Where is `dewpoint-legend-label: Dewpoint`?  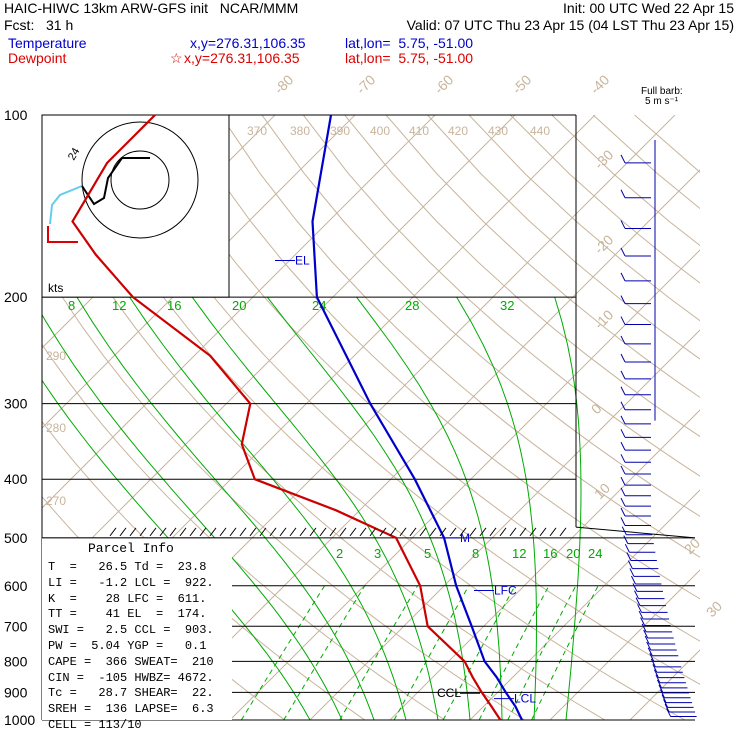
dewpoint-legend-label: Dewpoint is located at coordinates (37, 58).